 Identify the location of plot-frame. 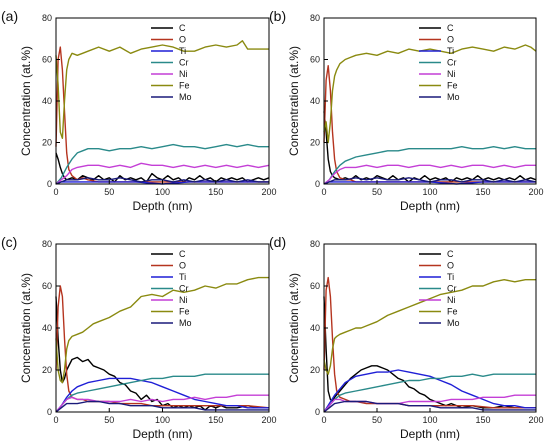
(162, 101).